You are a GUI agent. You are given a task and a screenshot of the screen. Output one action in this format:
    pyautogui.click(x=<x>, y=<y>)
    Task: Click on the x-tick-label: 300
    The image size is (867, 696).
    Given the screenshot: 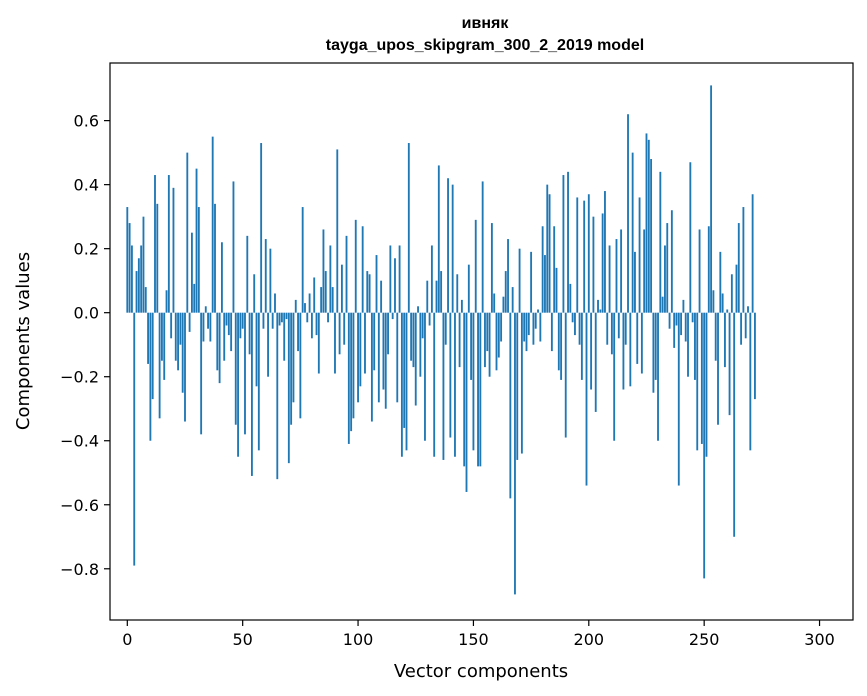 What is the action you would take?
    pyautogui.click(x=819, y=639)
    